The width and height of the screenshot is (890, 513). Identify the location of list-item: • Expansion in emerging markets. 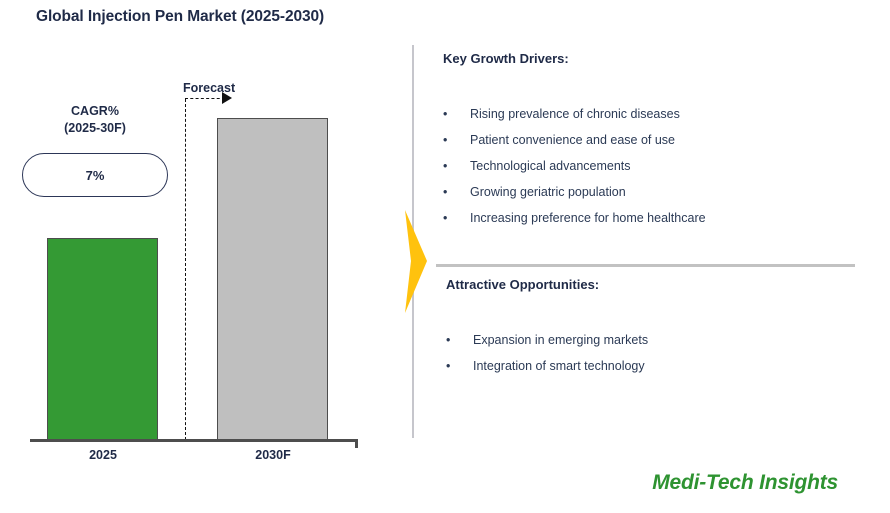
(547, 340).